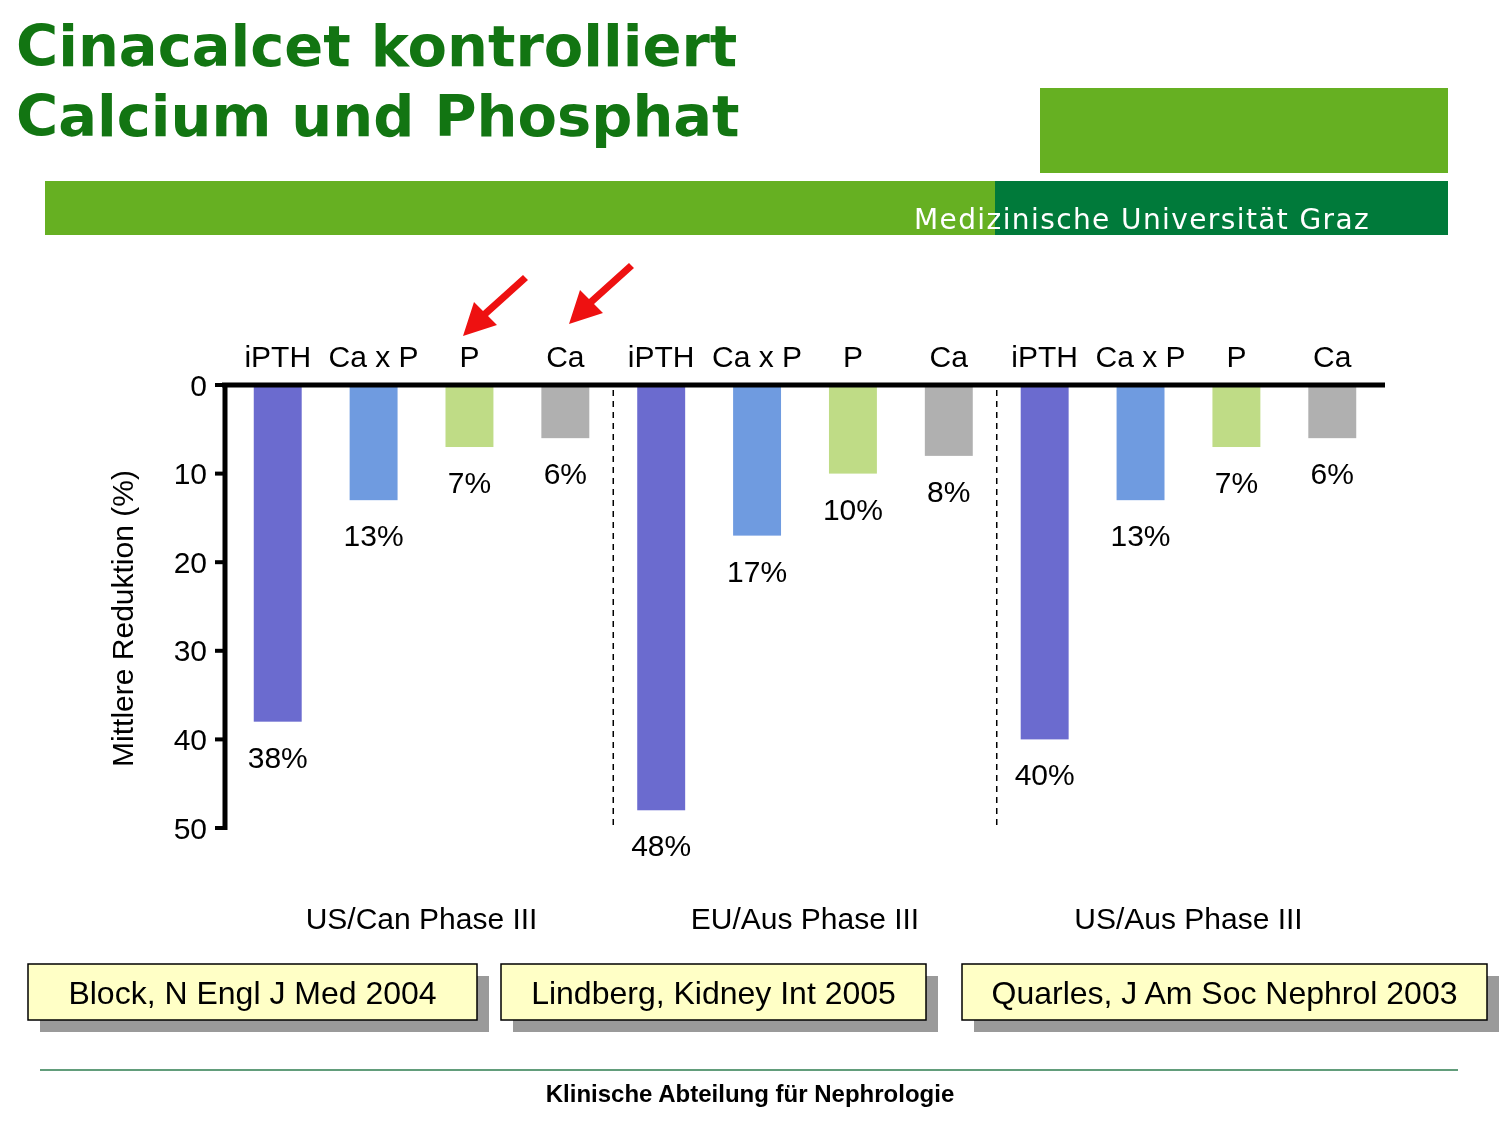 The width and height of the screenshot is (1500, 1125). I want to click on y-tick-label: 0, so click(198, 385).